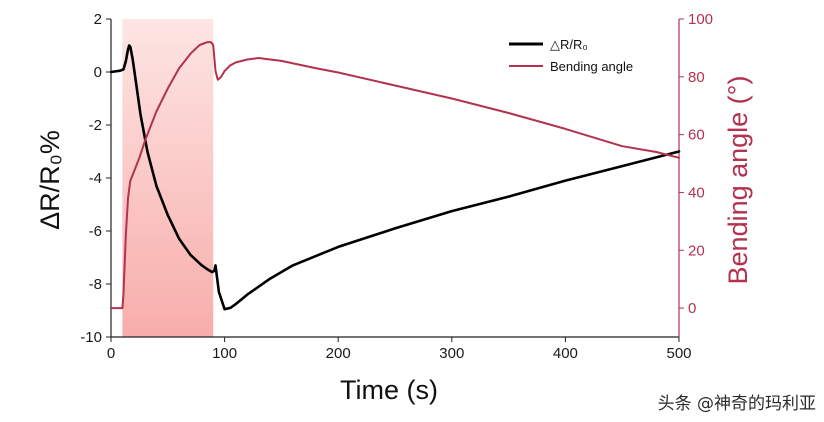  Describe the element at coordinates (168, 178) in the screenshot. I see `shaded-bending-region` at that location.